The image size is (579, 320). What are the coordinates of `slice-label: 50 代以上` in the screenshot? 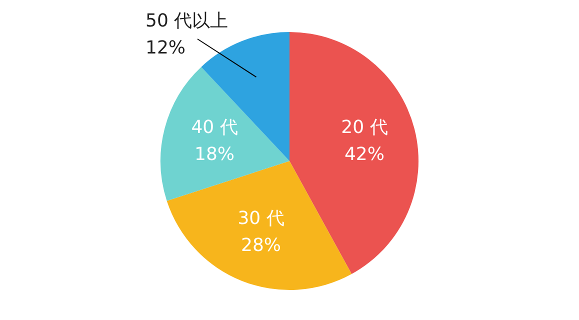 It's located at (187, 21).